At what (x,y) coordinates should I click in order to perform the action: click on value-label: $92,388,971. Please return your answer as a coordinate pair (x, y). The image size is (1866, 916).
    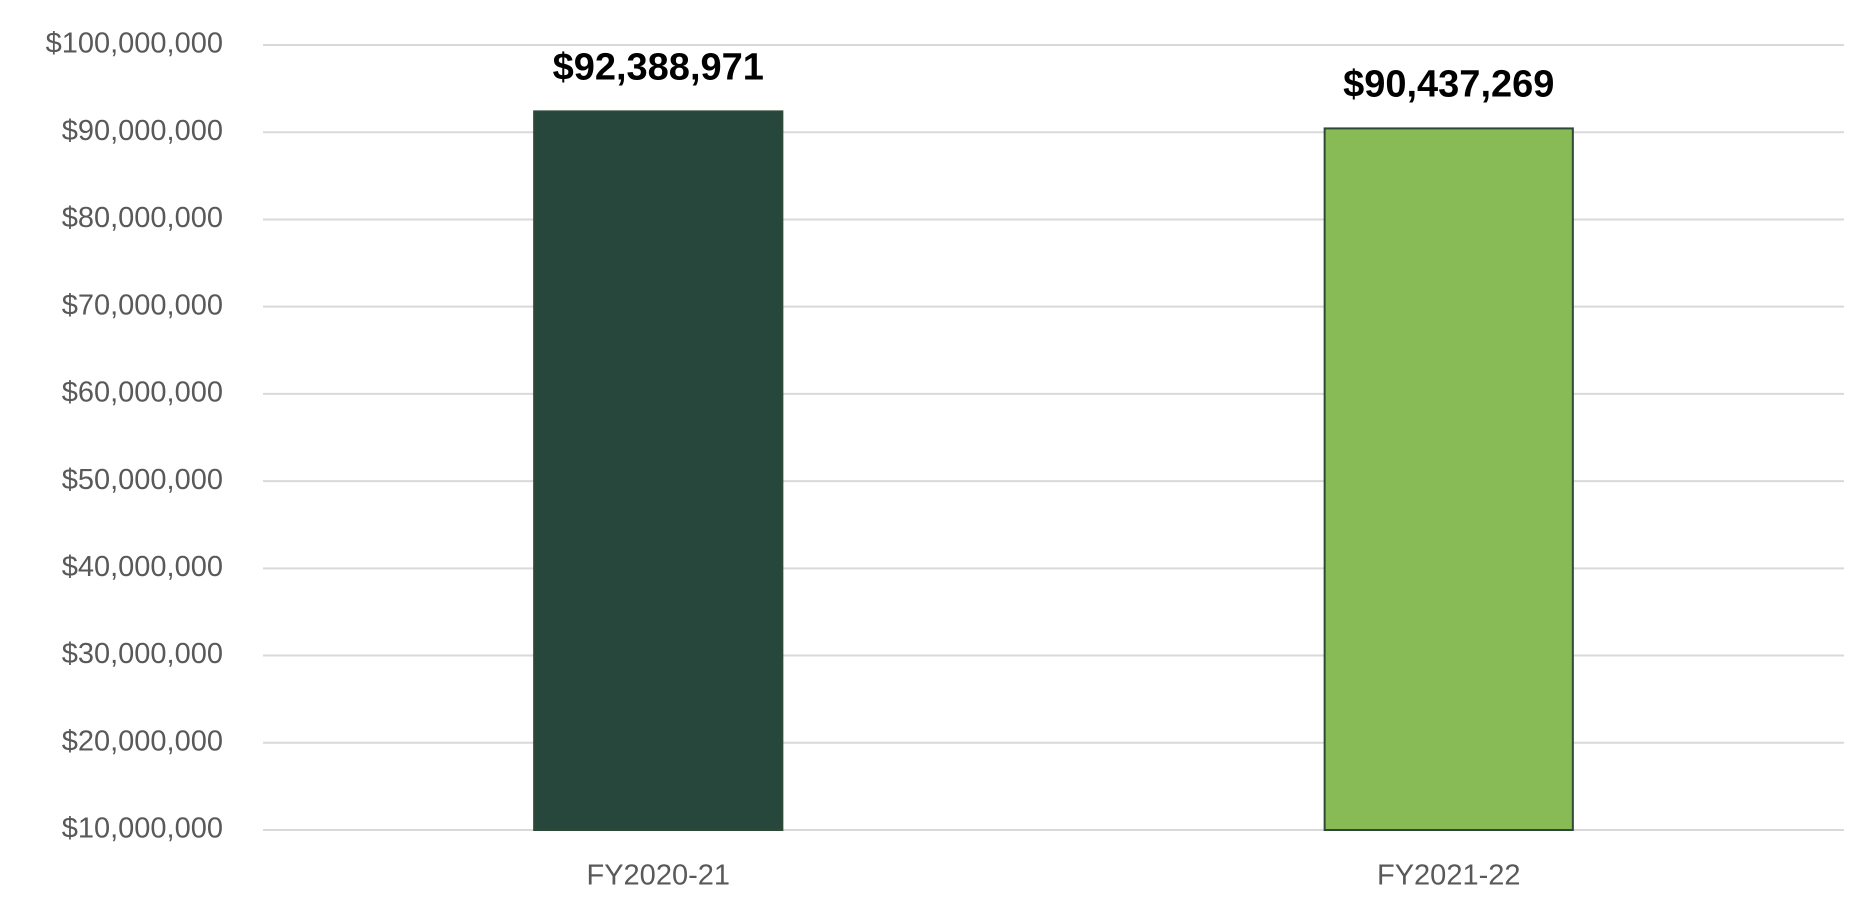
    Looking at the image, I should click on (658, 67).